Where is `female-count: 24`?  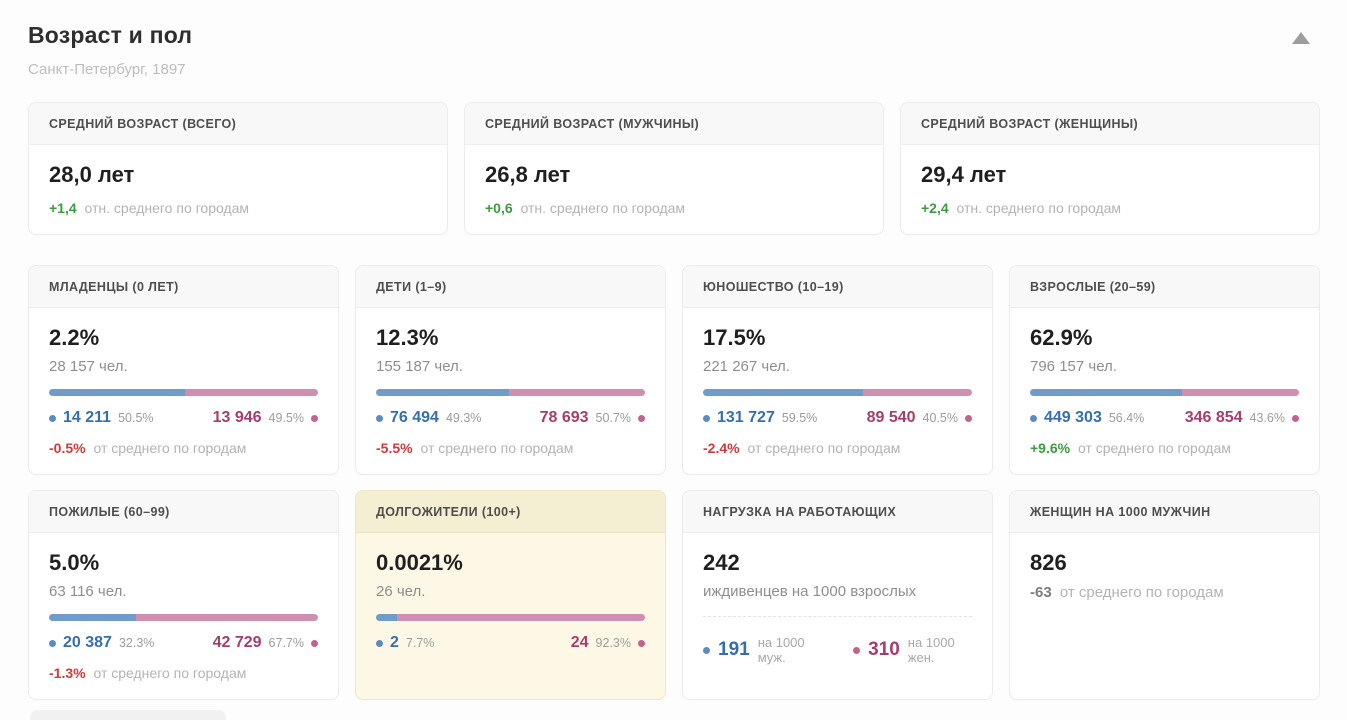
female-count: 24 is located at coordinates (579, 642).